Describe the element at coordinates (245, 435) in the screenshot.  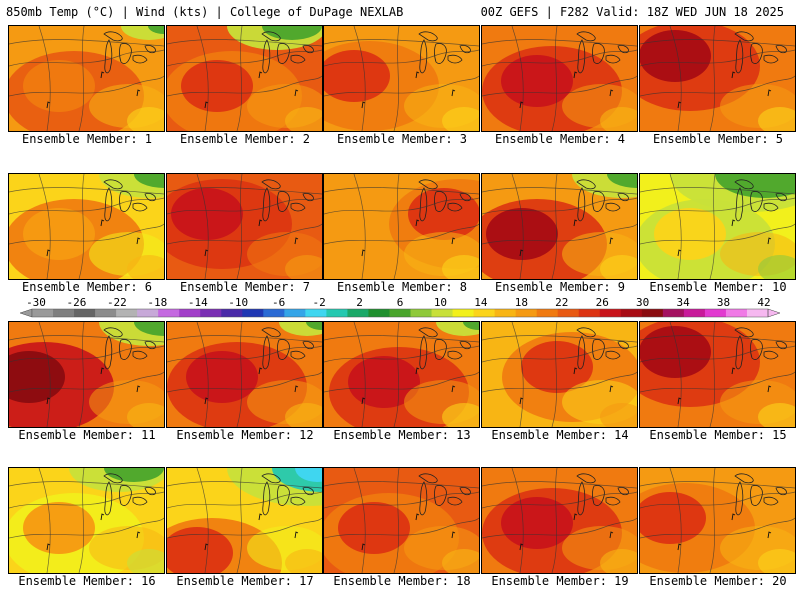
I see `member-caption: Ensemble Member: 12` at that location.